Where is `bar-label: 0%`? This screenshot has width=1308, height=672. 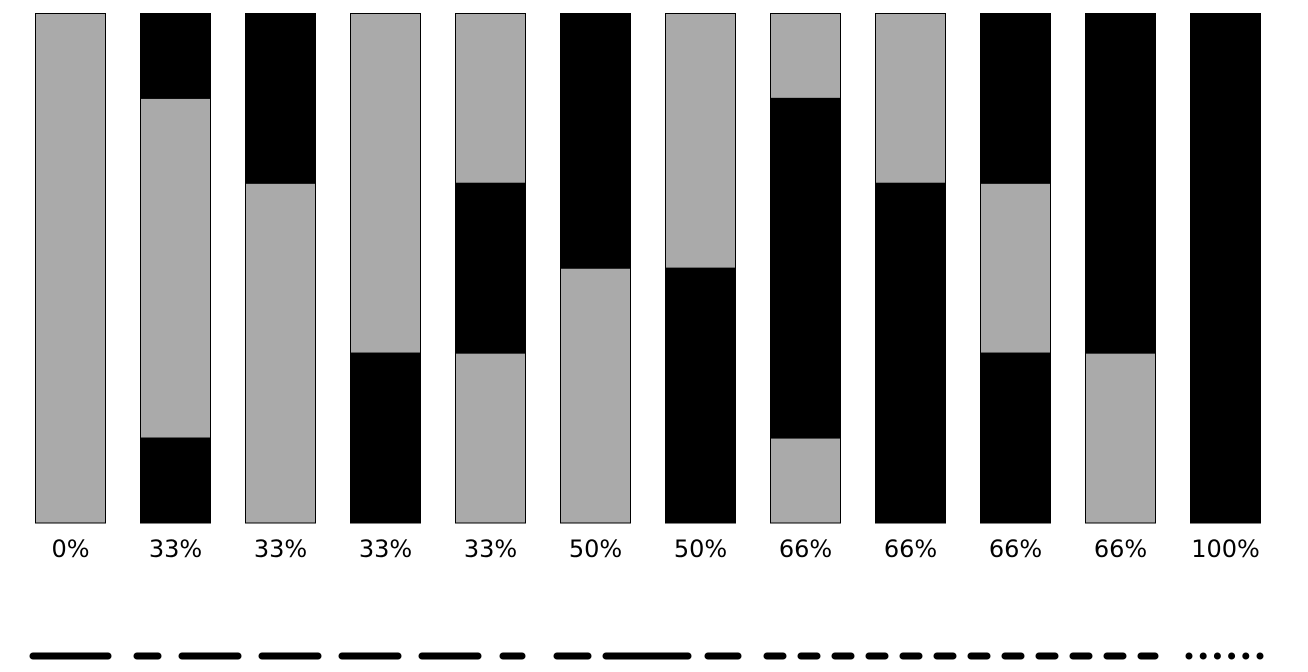
bar-label: 0% is located at coordinates (70, 549).